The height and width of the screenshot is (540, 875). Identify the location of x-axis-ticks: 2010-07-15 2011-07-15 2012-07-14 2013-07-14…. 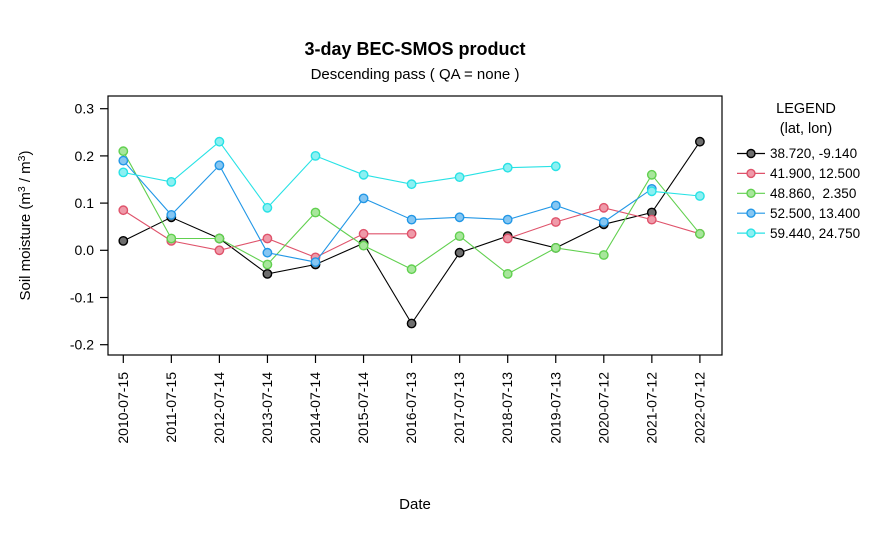
(411, 399).